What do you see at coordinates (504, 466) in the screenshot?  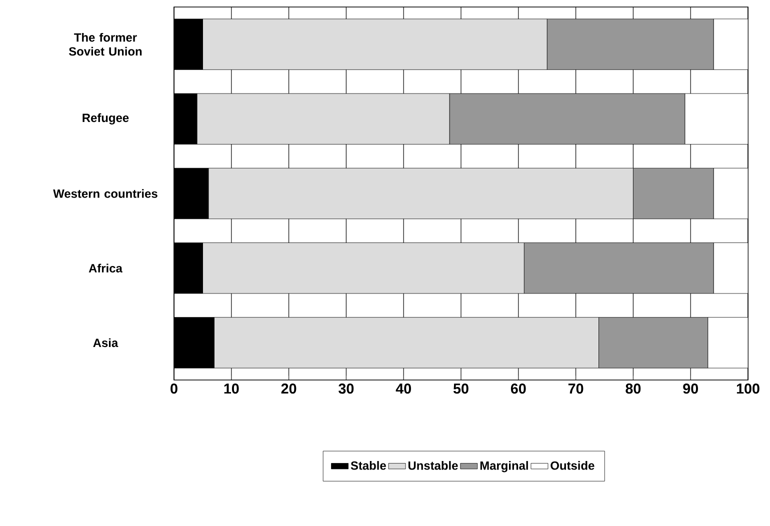 I see `legend-label: Marginal` at bounding box center [504, 466].